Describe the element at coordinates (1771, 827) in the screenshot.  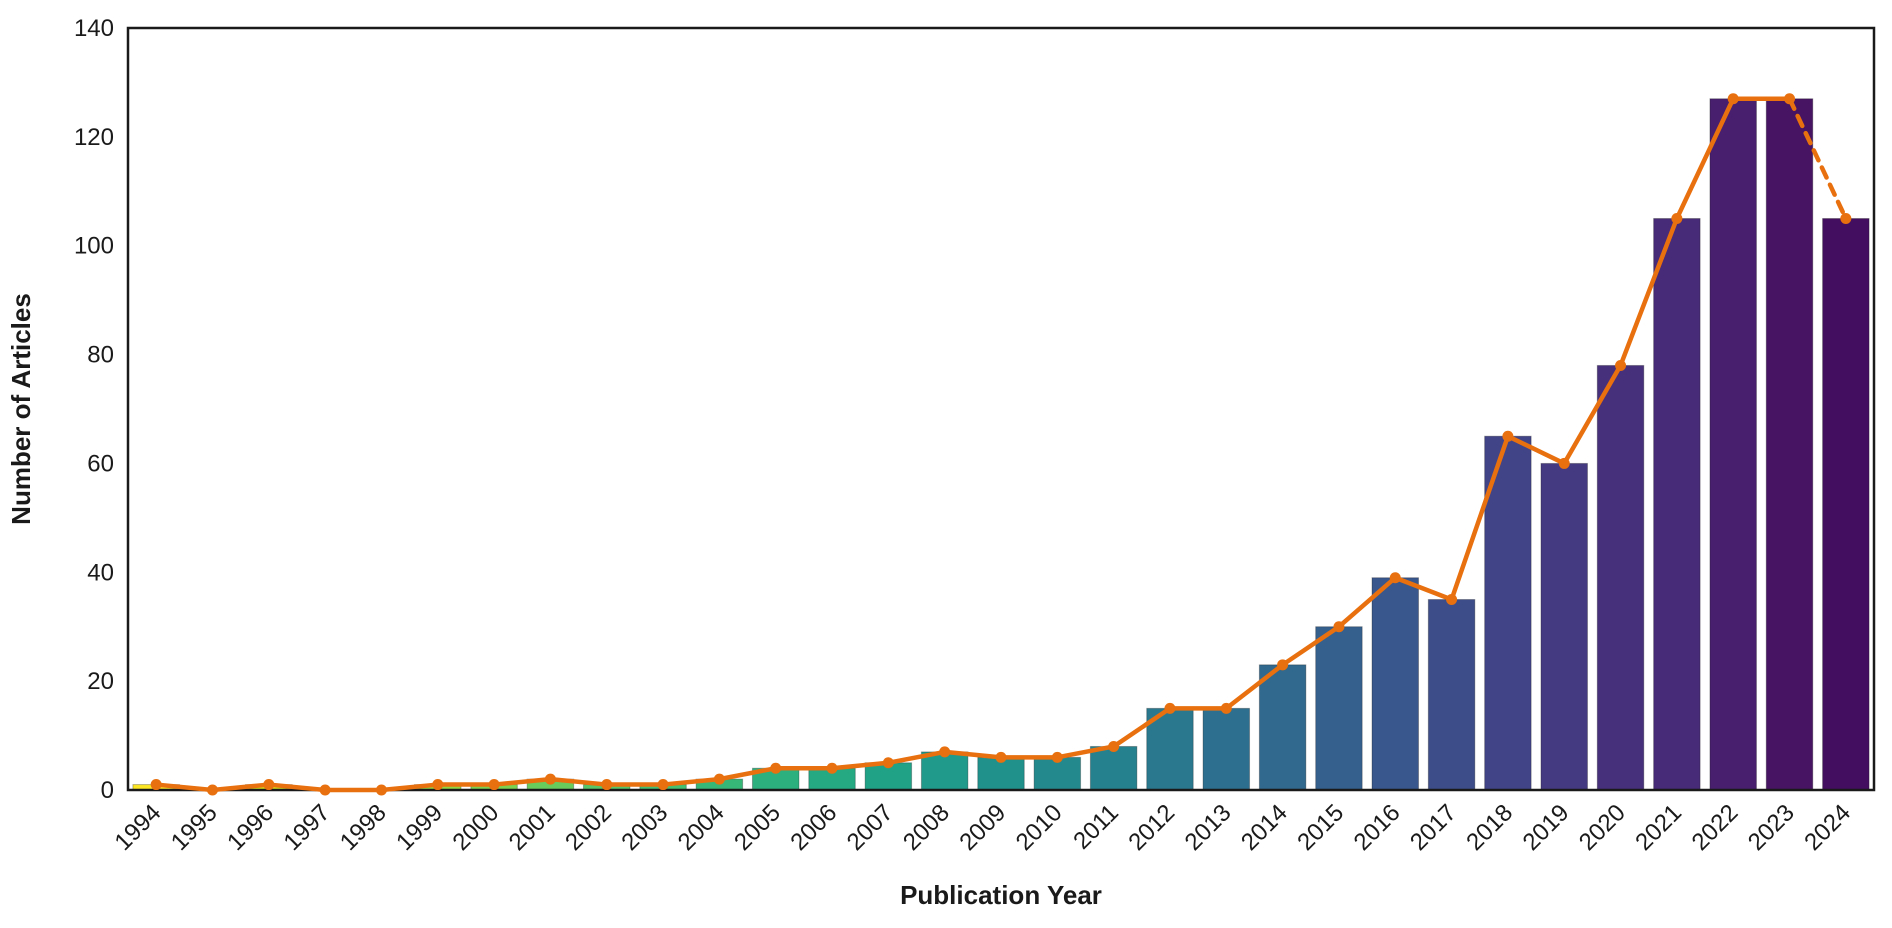
I see `x-tick-label: 2023` at that location.